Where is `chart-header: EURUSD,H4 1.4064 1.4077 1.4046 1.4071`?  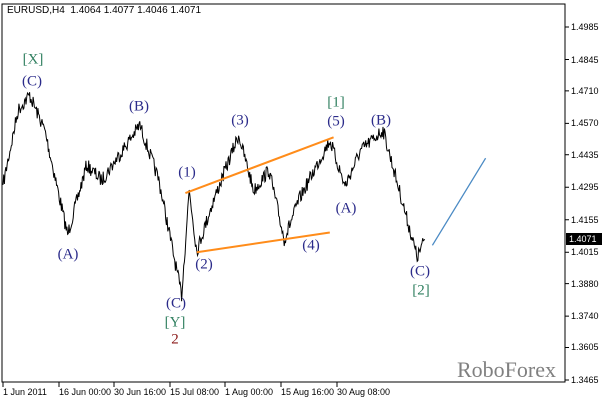 chart-header: EURUSD,H4 1.4064 1.4077 1.4046 1.4071 is located at coordinates (104, 10).